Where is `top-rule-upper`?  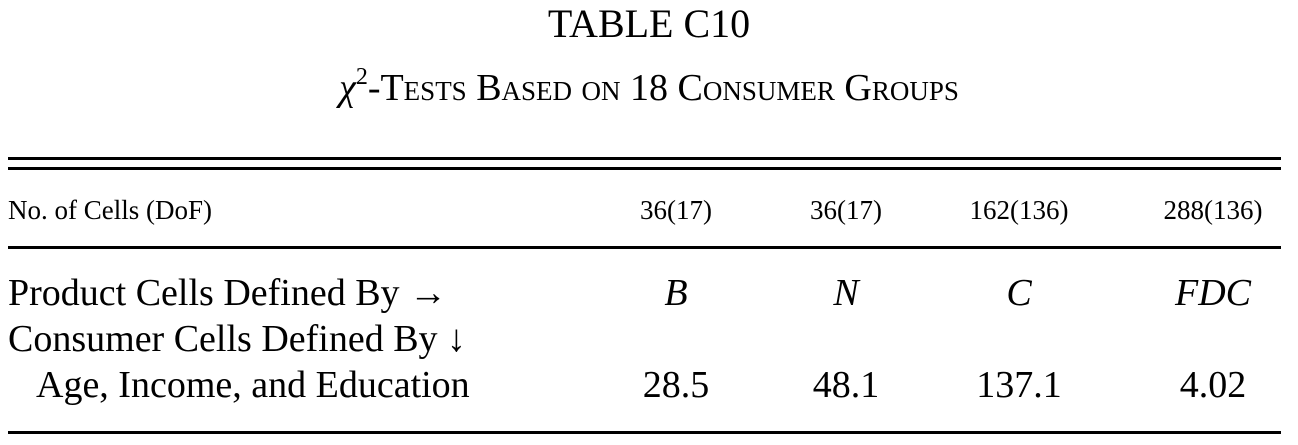 top-rule-upper is located at coordinates (644, 158).